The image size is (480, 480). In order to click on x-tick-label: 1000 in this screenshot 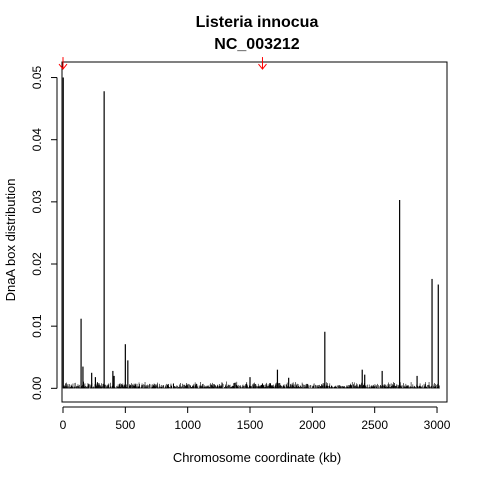, I will do `click(187, 425)`.